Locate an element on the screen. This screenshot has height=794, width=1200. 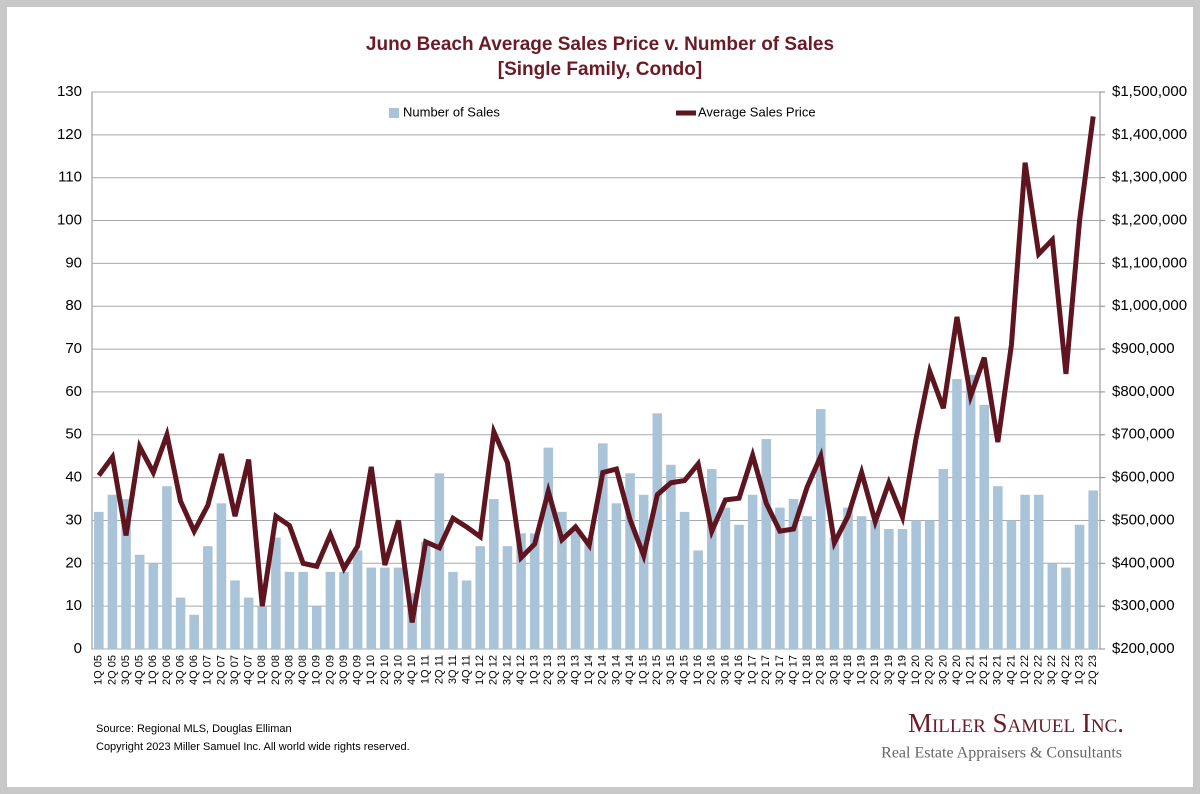
x-tick-label: 3Q 07 is located at coordinates (235, 670).